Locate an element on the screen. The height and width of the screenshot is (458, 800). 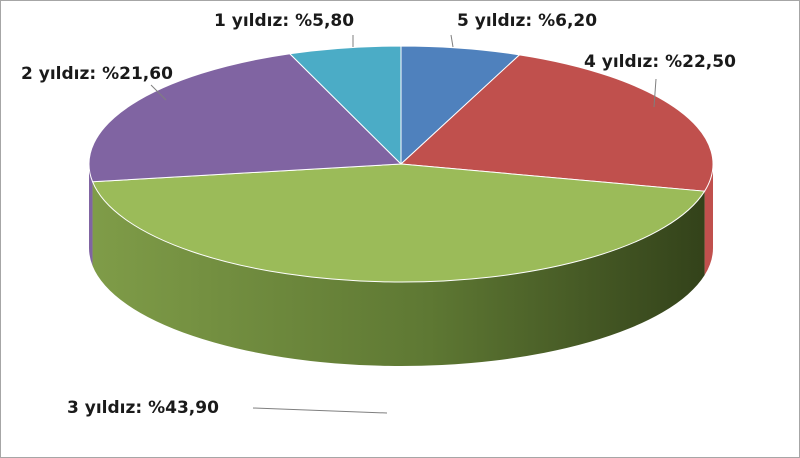
data-label-4: 2 yıldız: %21,60 is located at coordinates (97, 74).